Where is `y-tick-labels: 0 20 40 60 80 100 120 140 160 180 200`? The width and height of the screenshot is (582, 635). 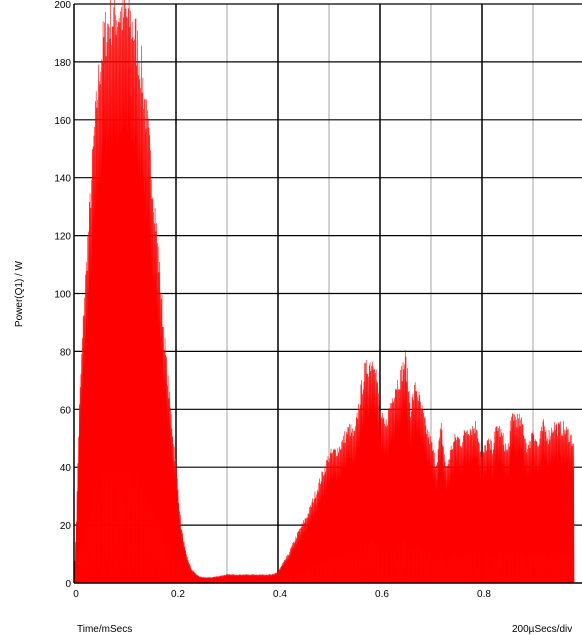 y-tick-labels: 0 20 40 60 80 100 120 140 160 180 200 is located at coordinates (62, 295).